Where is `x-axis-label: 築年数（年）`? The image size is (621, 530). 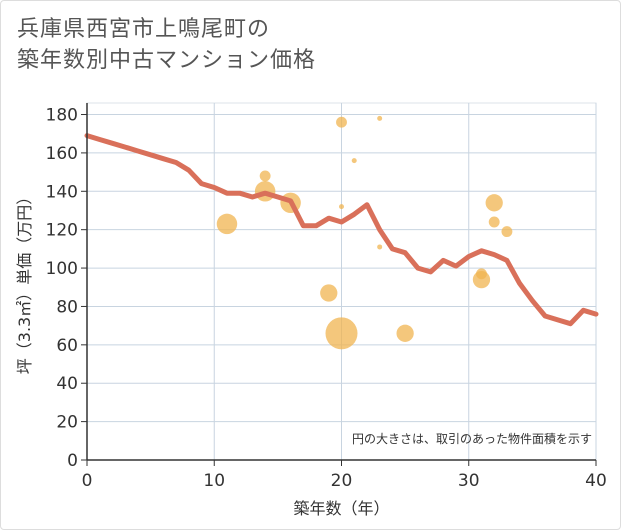 x-axis-label: 築年数（年） is located at coordinates (341, 508).